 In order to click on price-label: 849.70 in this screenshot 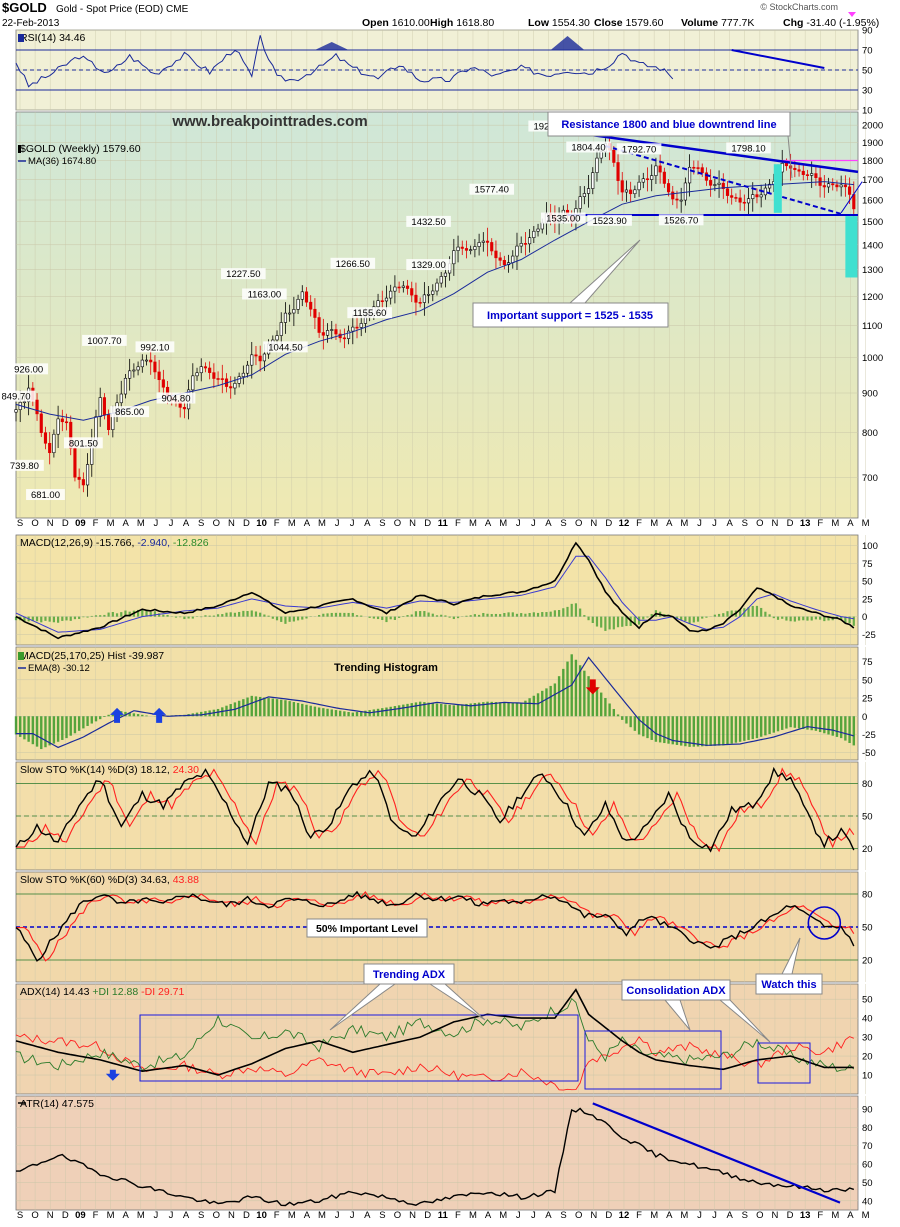, I will do `click(15, 397)`.